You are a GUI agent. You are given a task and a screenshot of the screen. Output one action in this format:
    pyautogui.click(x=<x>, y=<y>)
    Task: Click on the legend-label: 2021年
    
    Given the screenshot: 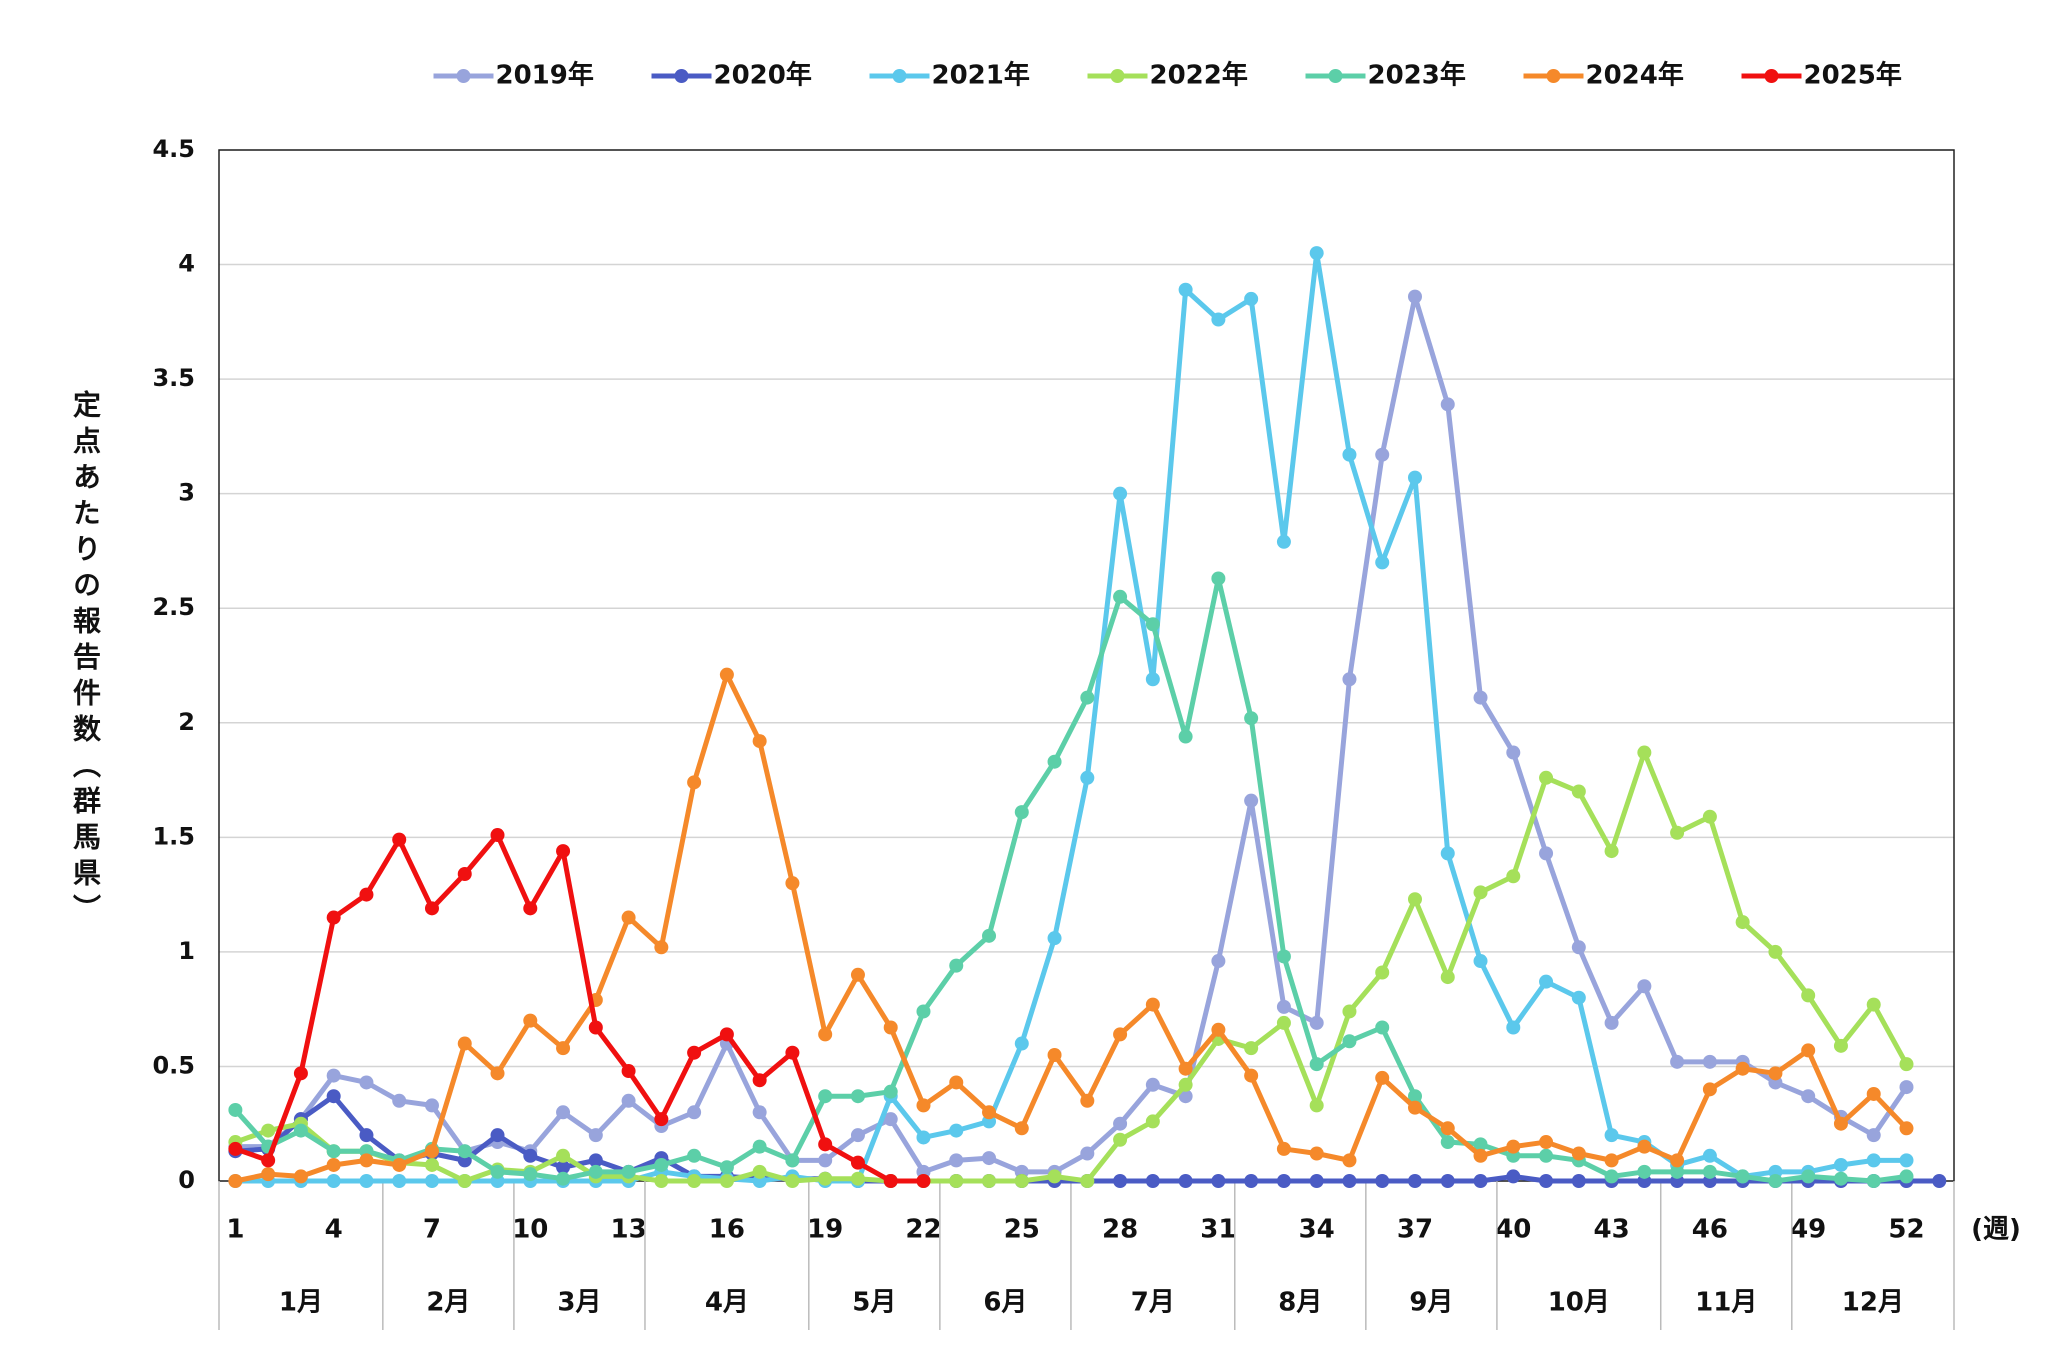 What is the action you would take?
    pyautogui.click(x=981, y=75)
    